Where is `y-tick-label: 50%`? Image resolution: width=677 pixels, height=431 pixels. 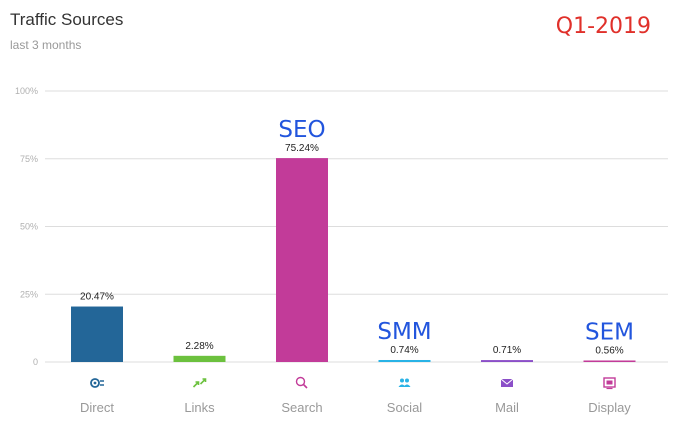
y-tick-label: 50% is located at coordinates (29, 227).